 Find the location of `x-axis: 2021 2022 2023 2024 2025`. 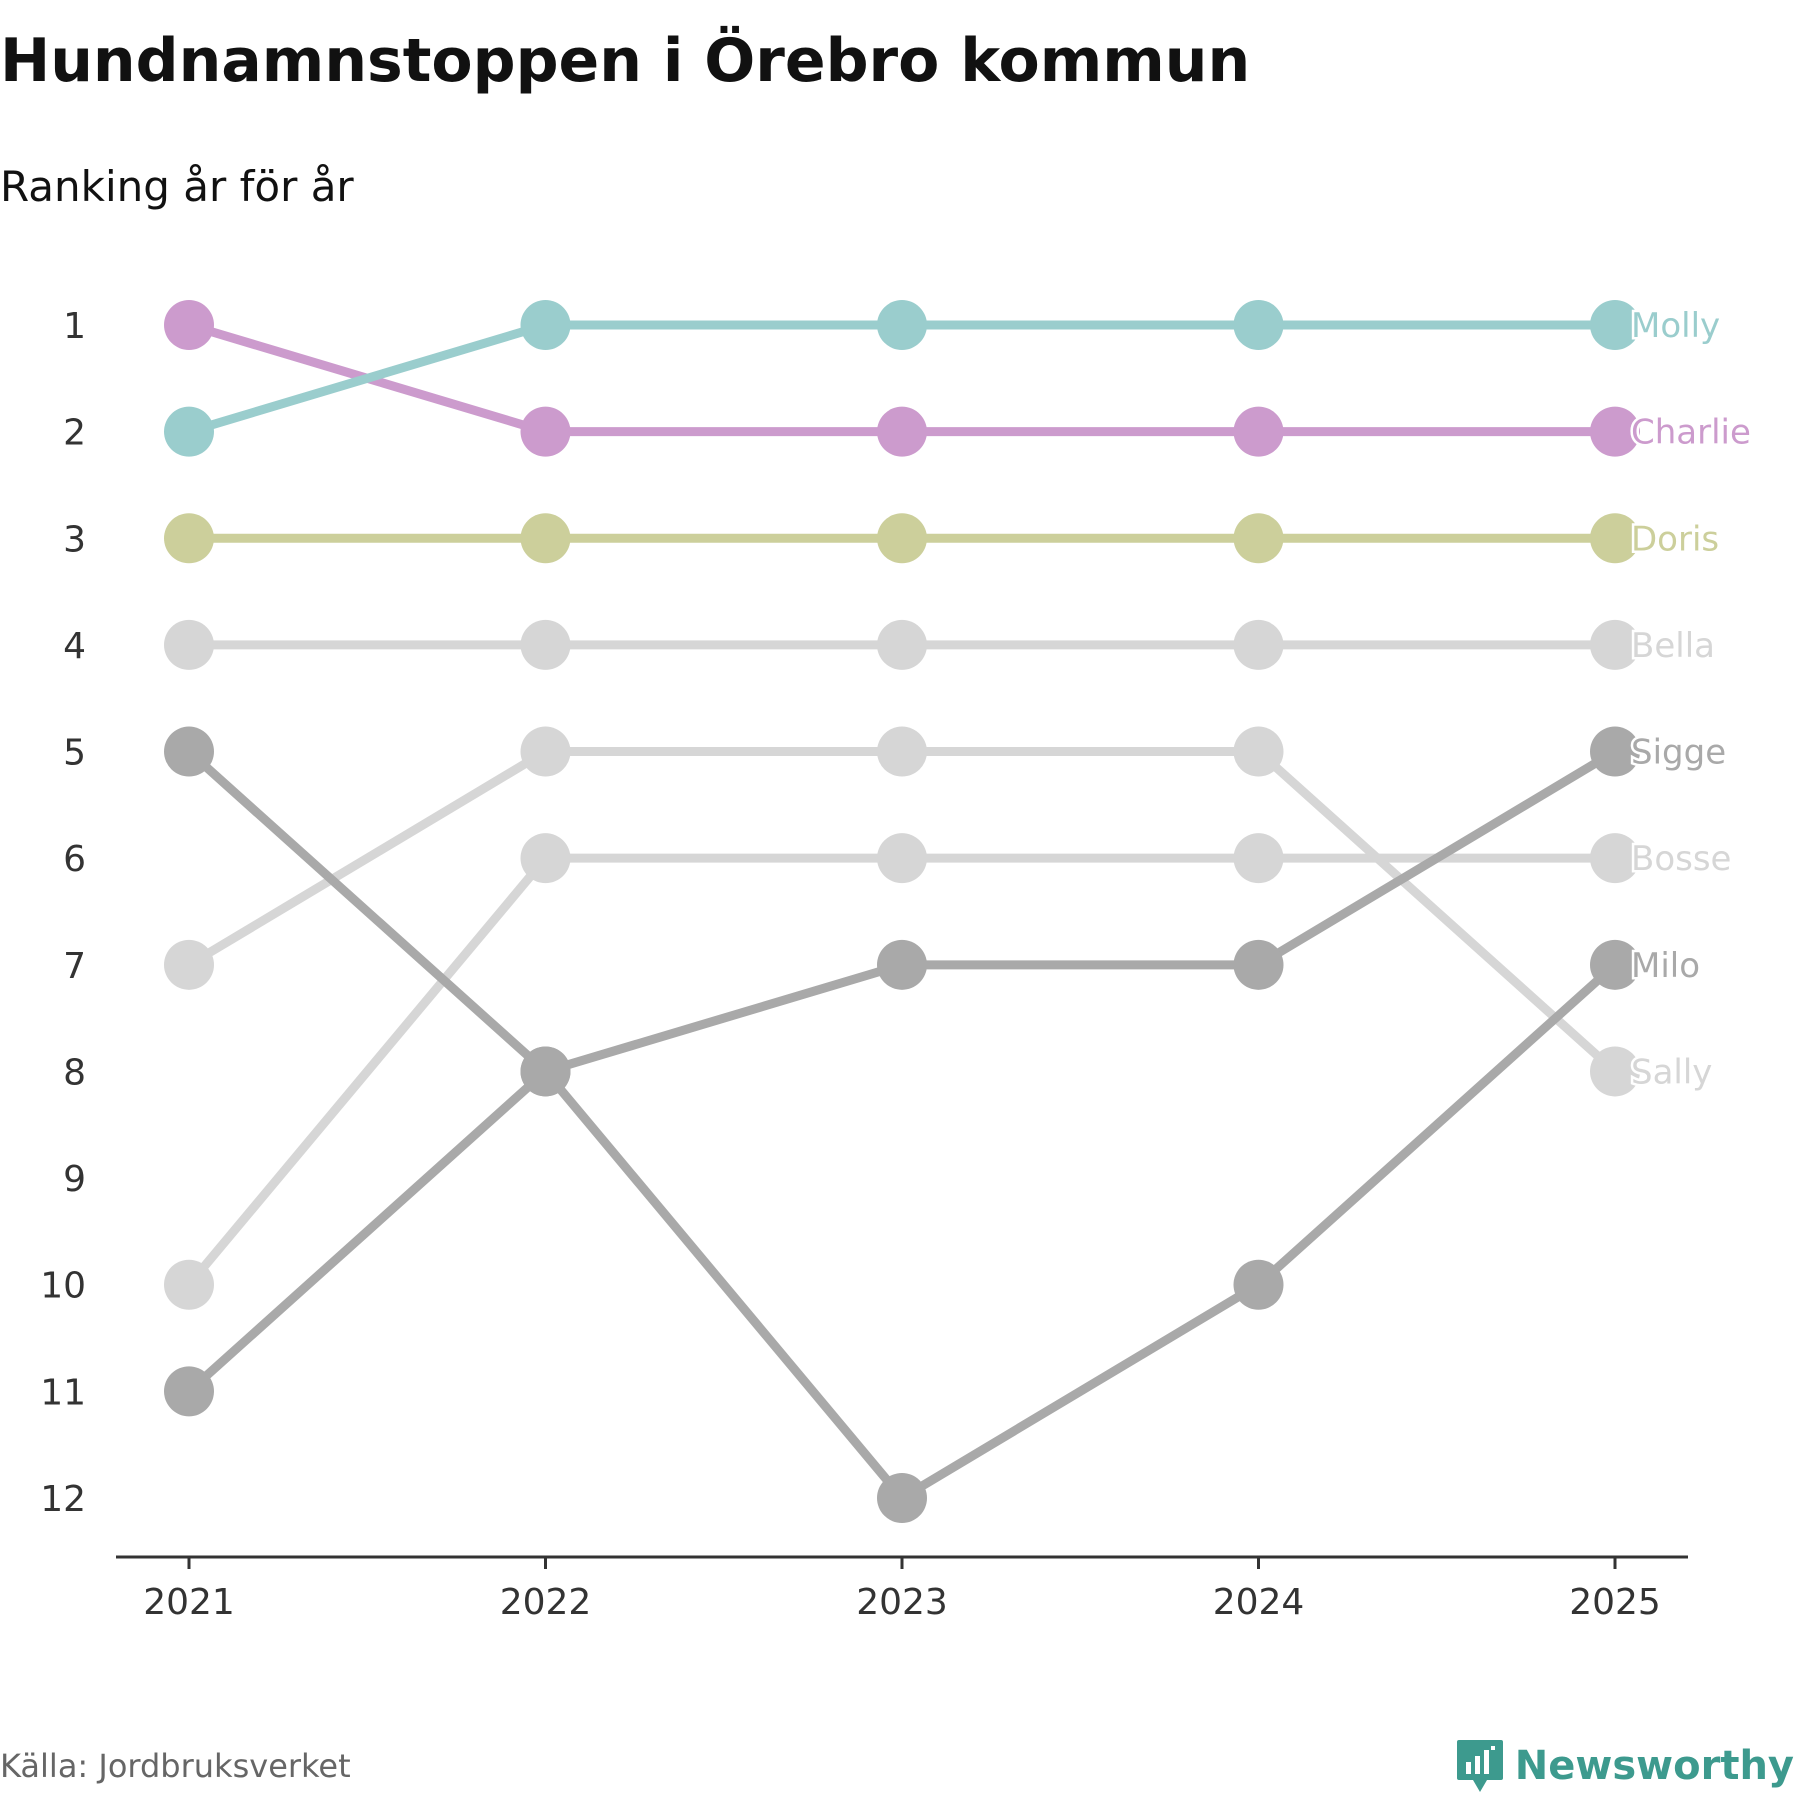

x-axis: 2021 2022 2023 2024 2025 is located at coordinates (902, 1589).